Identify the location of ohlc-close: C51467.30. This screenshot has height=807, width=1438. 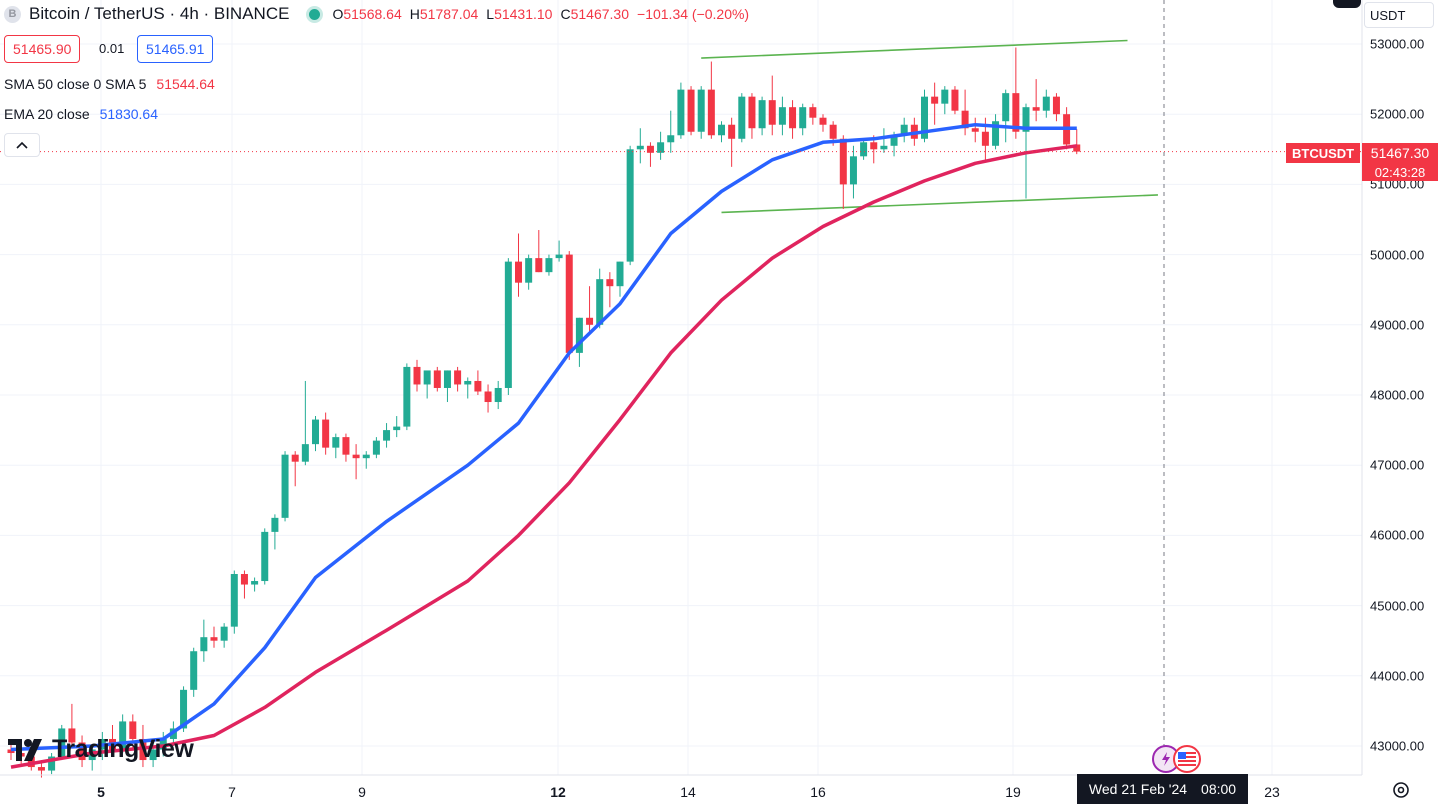
(595, 14).